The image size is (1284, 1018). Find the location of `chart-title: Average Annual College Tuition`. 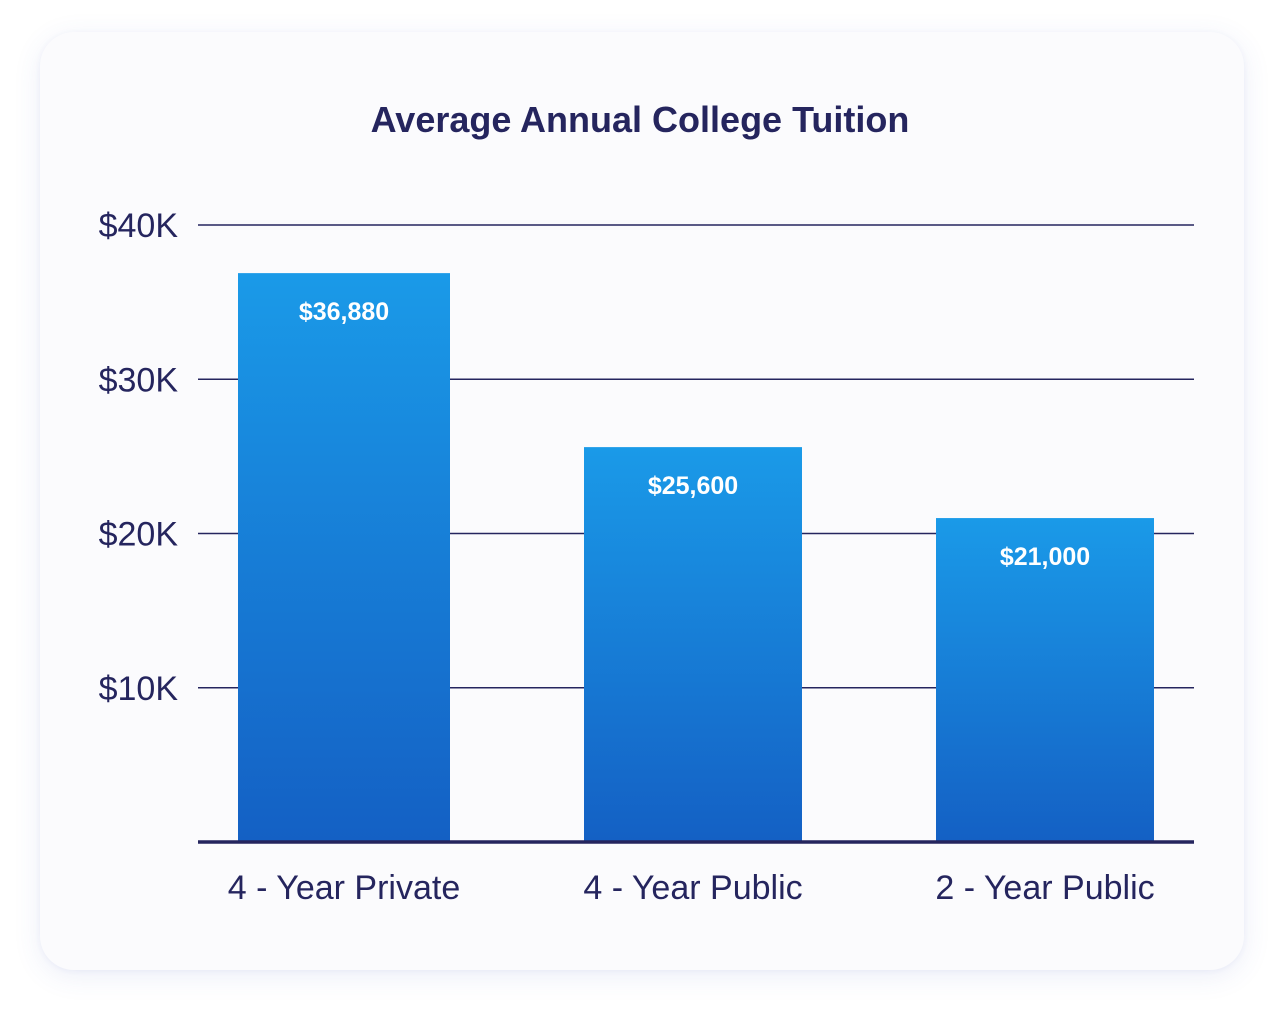

chart-title: Average Annual College Tuition is located at coordinates (640, 119).